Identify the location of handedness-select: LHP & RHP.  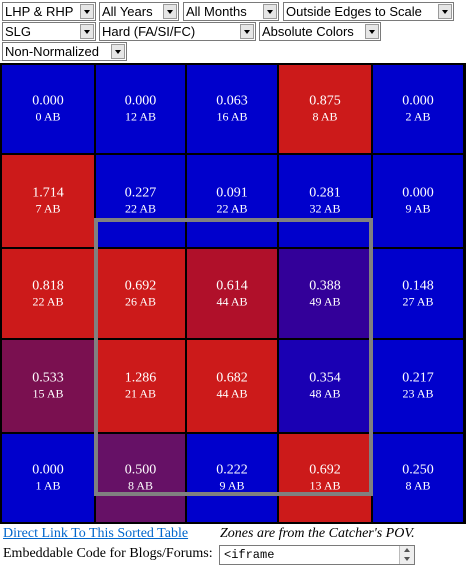
(49, 11).